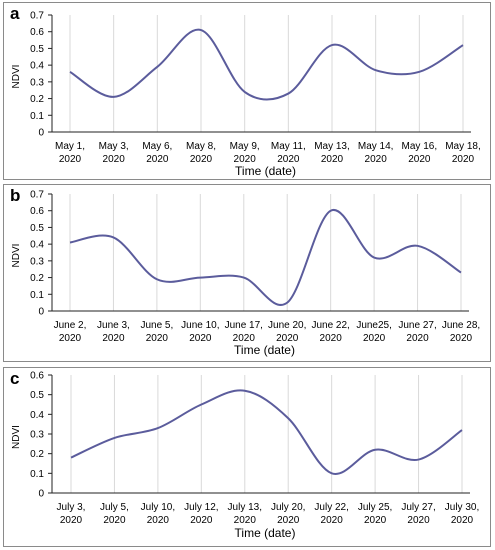 This screenshot has height=550, width=495. Describe the element at coordinates (375, 514) in the screenshot. I see `x-tick-label: July 25, 2020` at that location.